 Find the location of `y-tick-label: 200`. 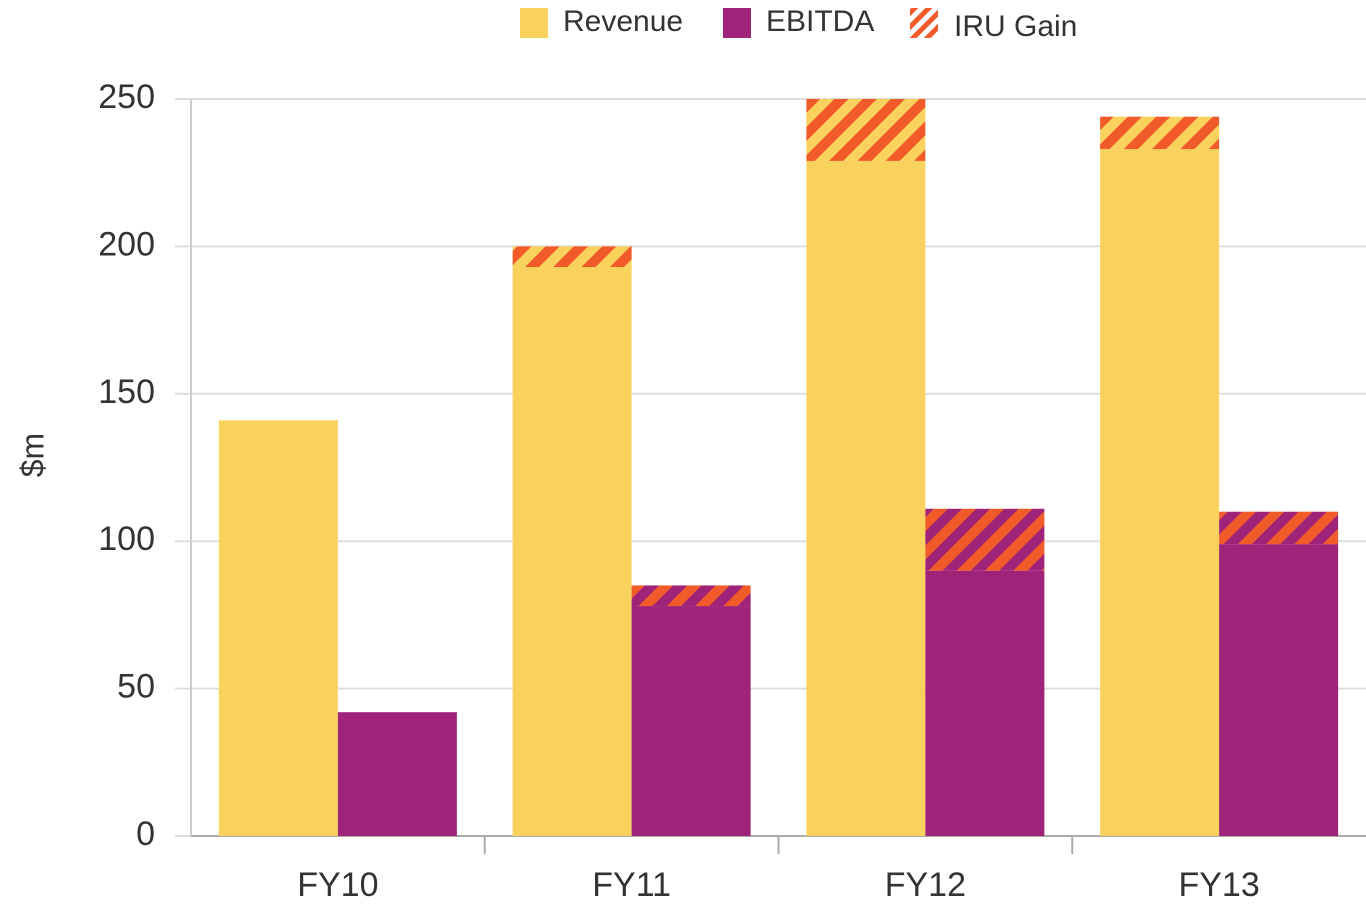

y-tick-label: 200 is located at coordinates (126, 244).